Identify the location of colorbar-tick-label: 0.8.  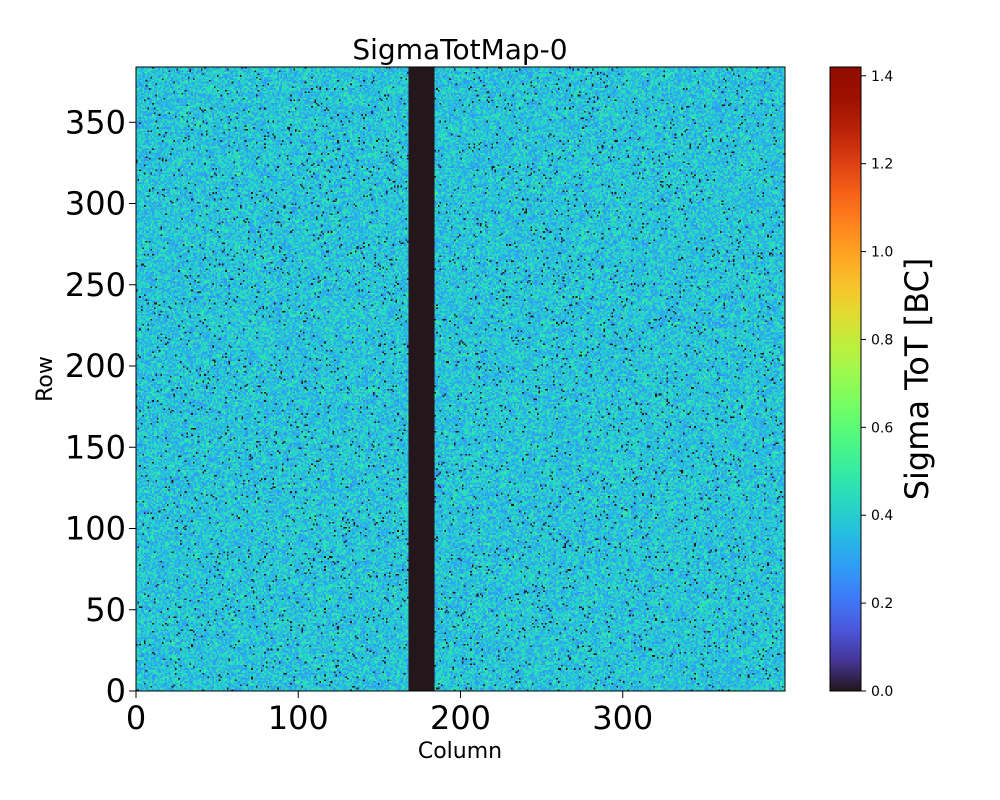
(882, 340).